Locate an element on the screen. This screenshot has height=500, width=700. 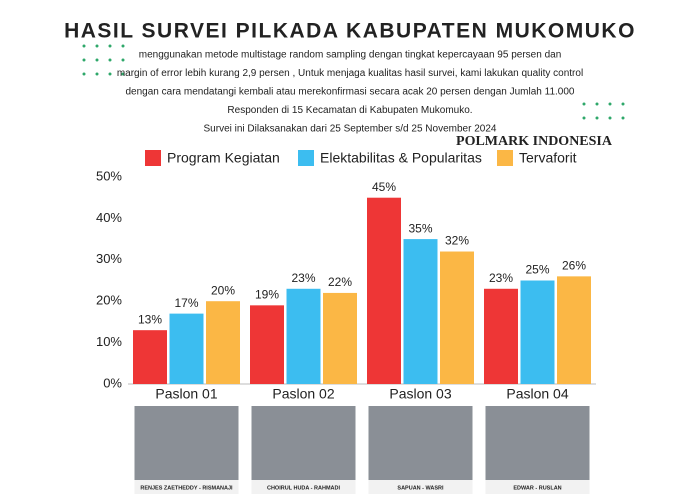
photo-caption: EDWAR - RUSLAN is located at coordinates (537, 488).